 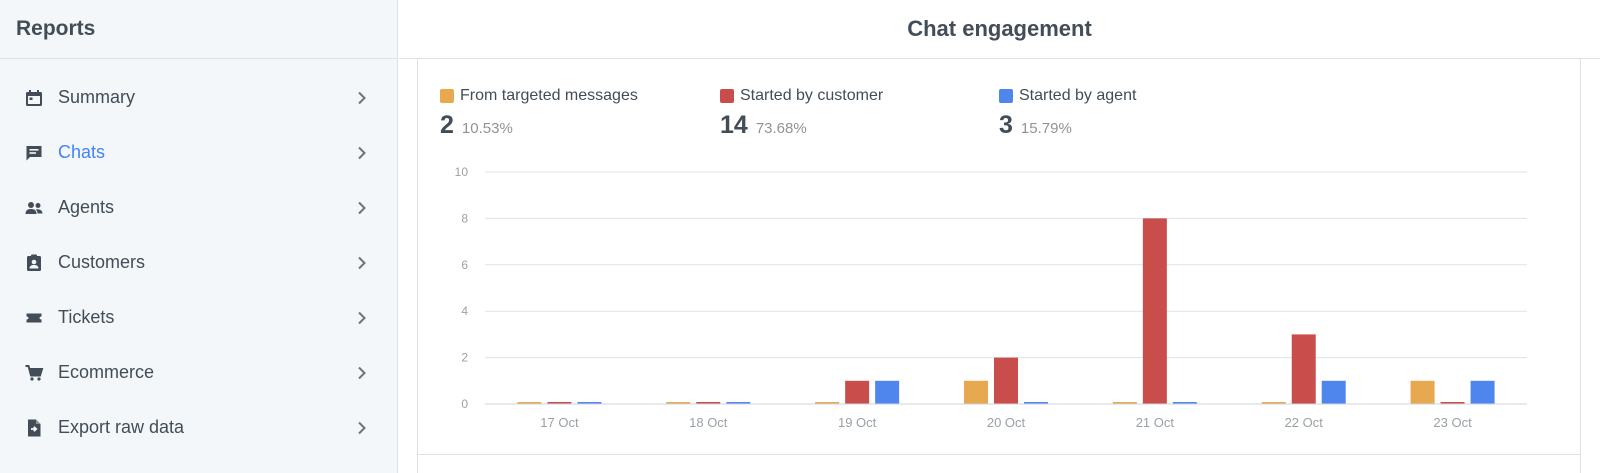 I want to click on lower-panel-frame, so click(x=999, y=464).